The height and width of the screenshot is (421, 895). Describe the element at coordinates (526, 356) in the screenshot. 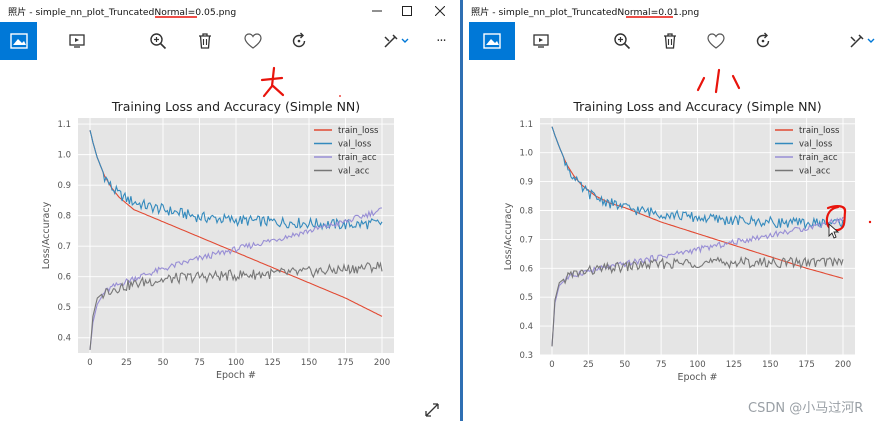

I see `y-tick-label: 0.3` at that location.